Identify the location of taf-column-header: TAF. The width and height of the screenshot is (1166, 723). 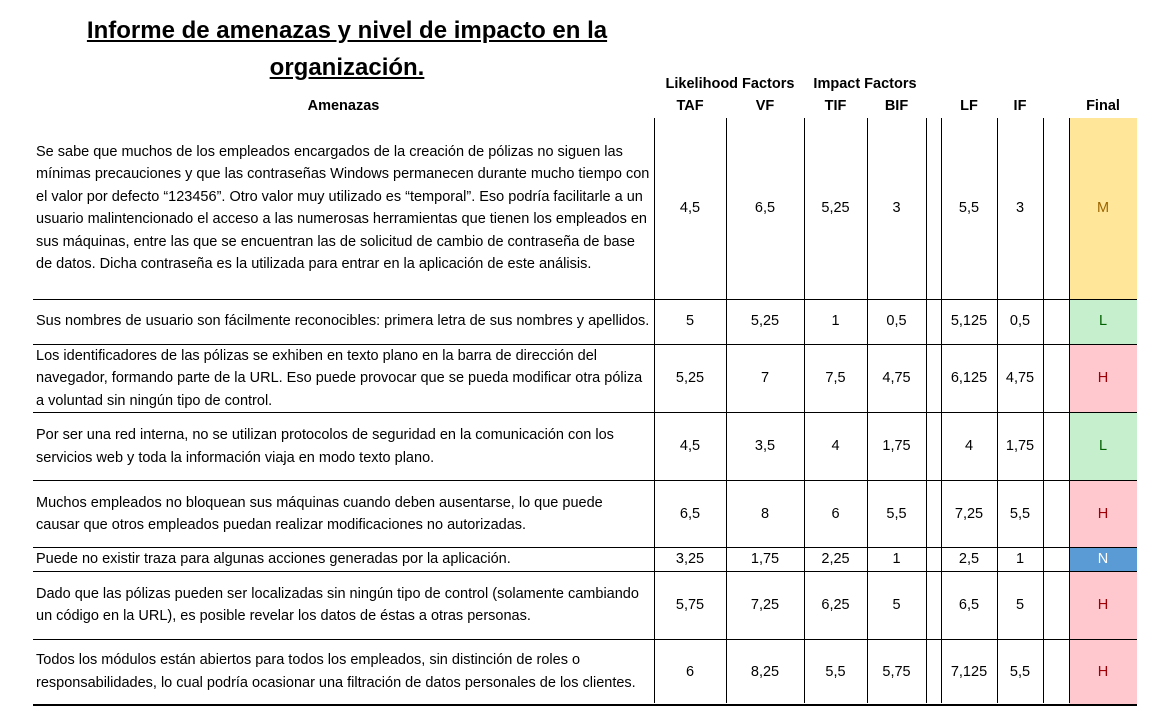
(690, 106).